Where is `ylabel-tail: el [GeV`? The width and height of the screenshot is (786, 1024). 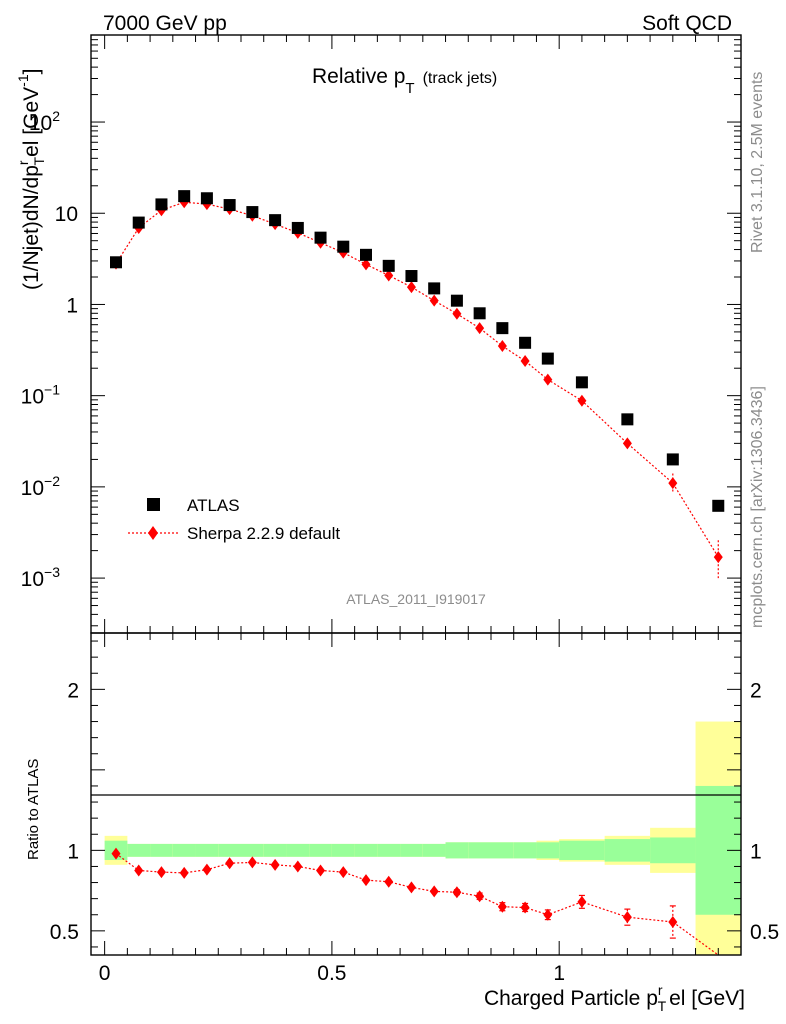
ylabel-tail: el [GeV is located at coordinates (31, 122).